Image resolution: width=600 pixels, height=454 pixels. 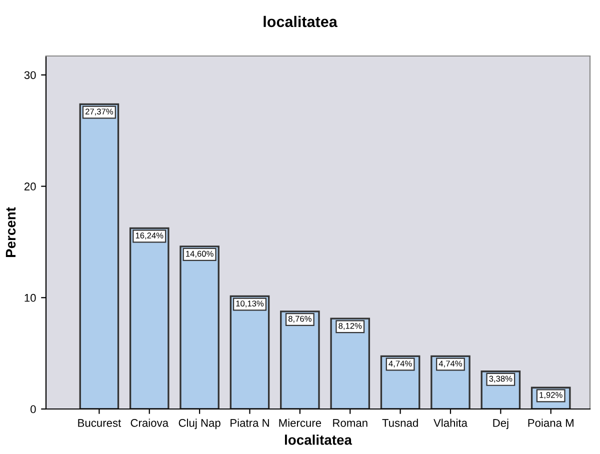 I want to click on y-tick-label: 30, so click(x=30, y=75).